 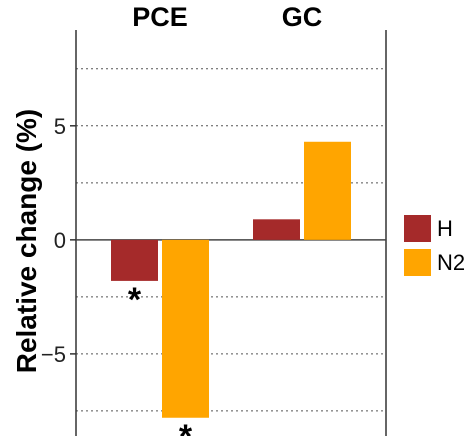 What do you see at coordinates (445, 228) in the screenshot?
I see `legend-label-h: H` at bounding box center [445, 228].